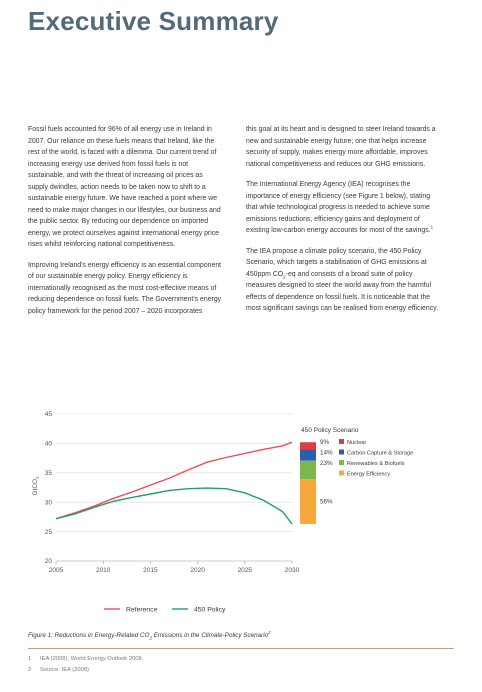 The image size is (482, 692). What do you see at coordinates (210, 610) in the screenshot?
I see `legend-label: 450 Policy` at bounding box center [210, 610].